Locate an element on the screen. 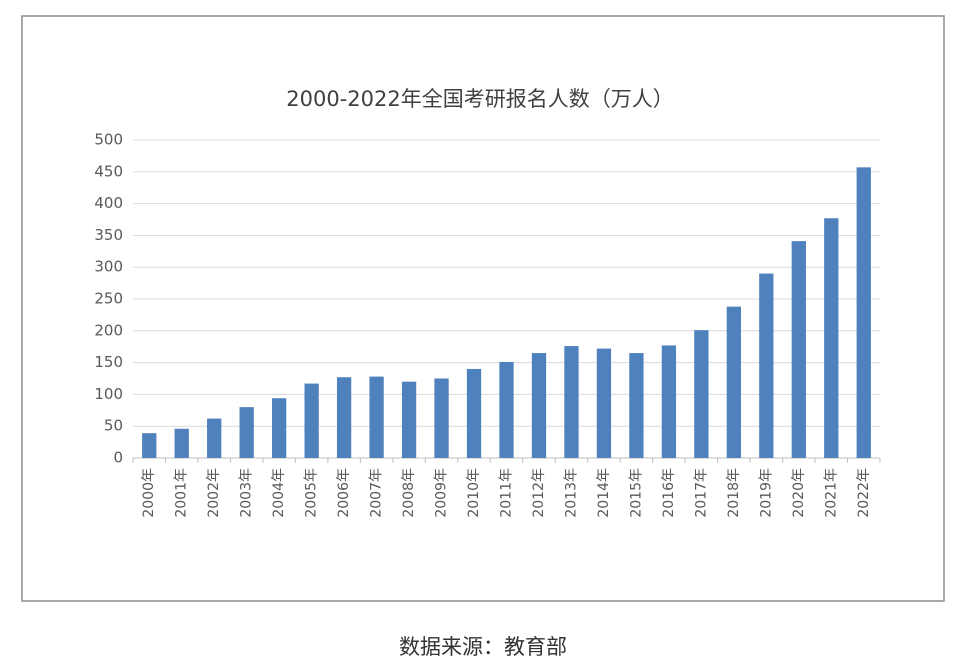 This screenshot has height=666, width=965. x-tick-label: 2019年 is located at coordinates (766, 493).